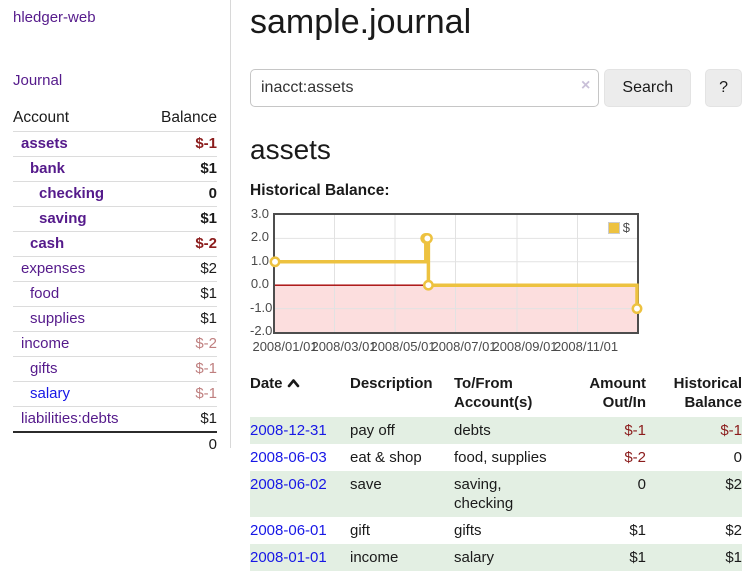  Describe the element at coordinates (54, 17) in the screenshot. I see `app-title-link: hledger-web` at that location.